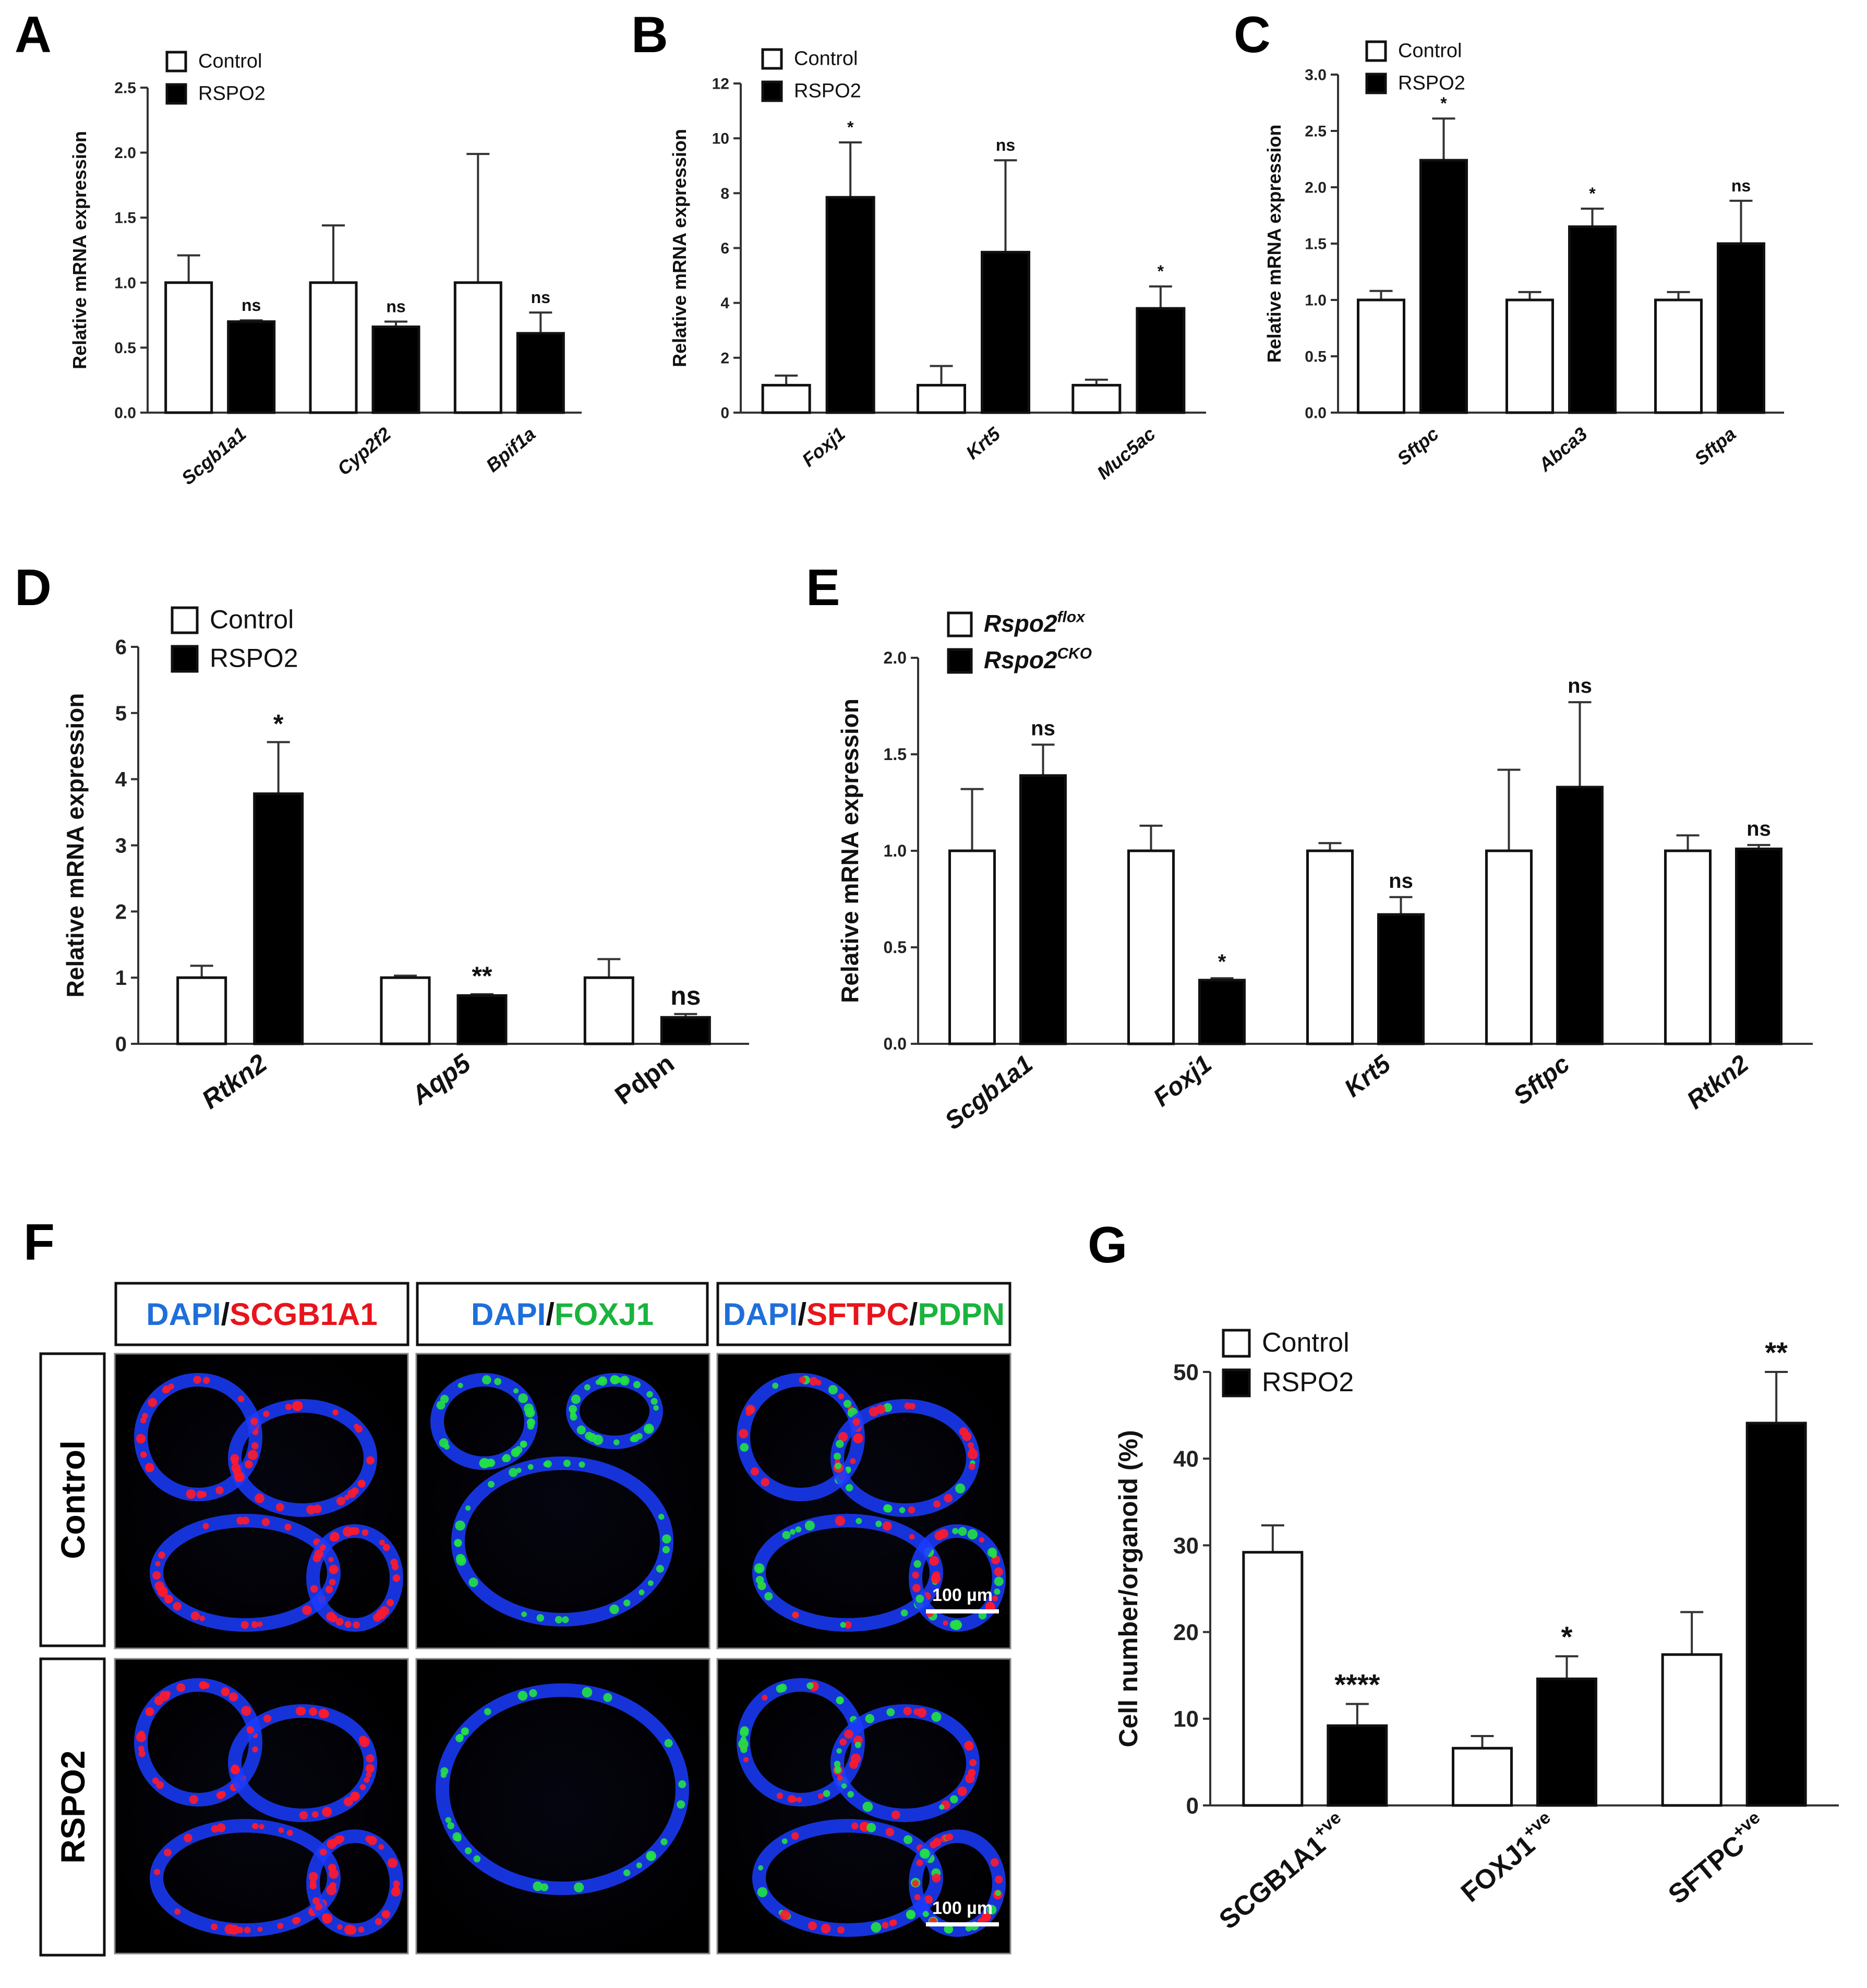  Describe the element at coordinates (121, 779) in the screenshot. I see `y-tick-label: 4` at that location.